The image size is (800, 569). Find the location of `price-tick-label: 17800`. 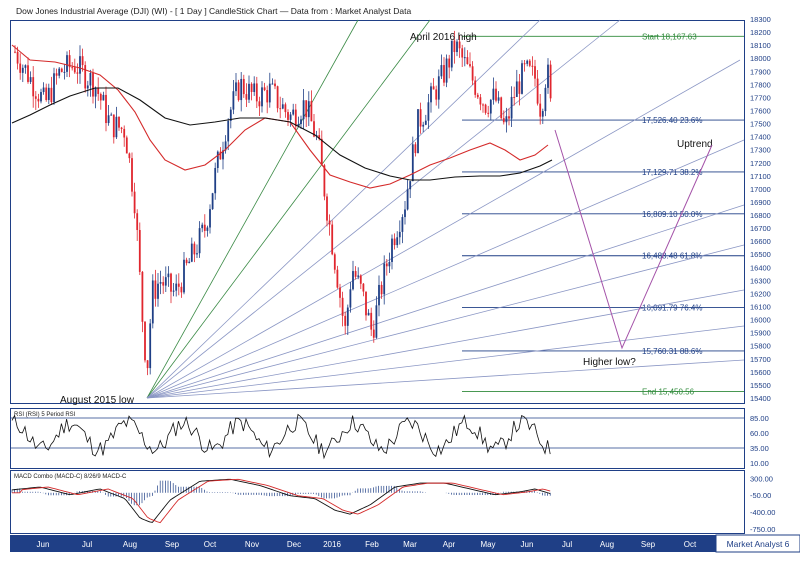

price-tick-label: 17800 is located at coordinates (760, 84).